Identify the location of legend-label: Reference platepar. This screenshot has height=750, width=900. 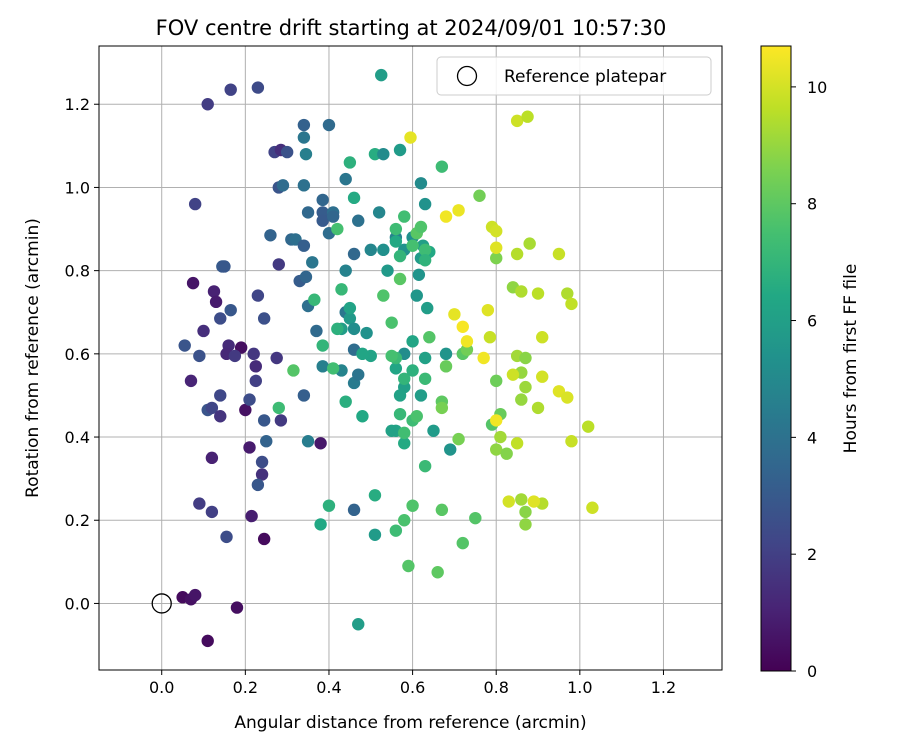
(585, 77).